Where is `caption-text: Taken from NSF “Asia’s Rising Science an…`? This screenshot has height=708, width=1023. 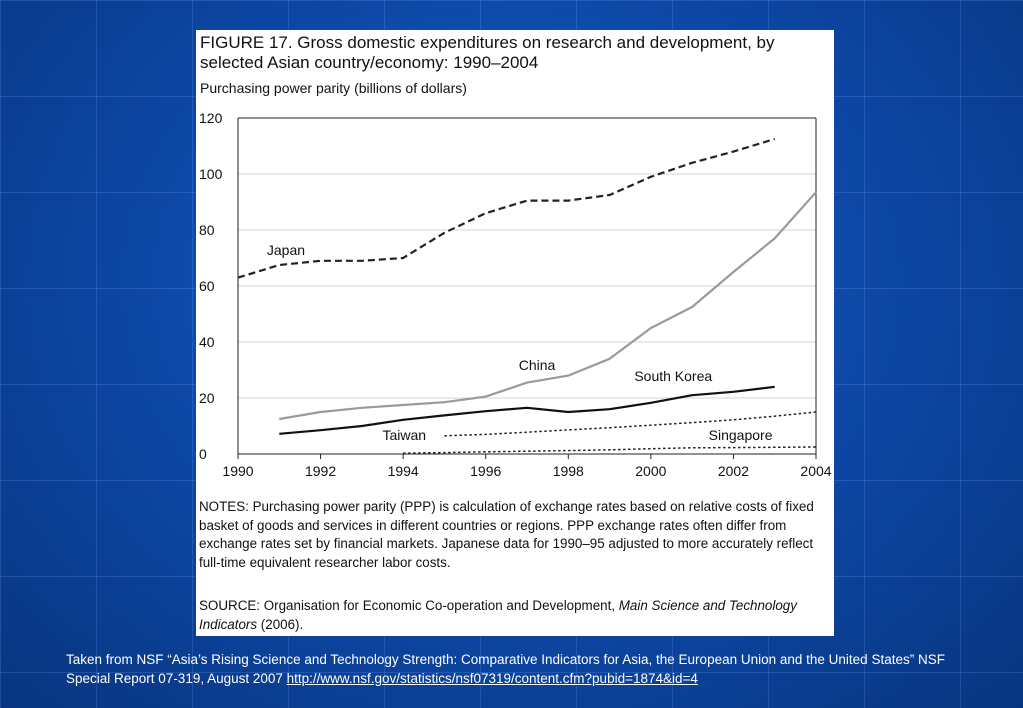 caption-text: Taken from NSF “Asia’s Rising Science an… is located at coordinates (505, 669).